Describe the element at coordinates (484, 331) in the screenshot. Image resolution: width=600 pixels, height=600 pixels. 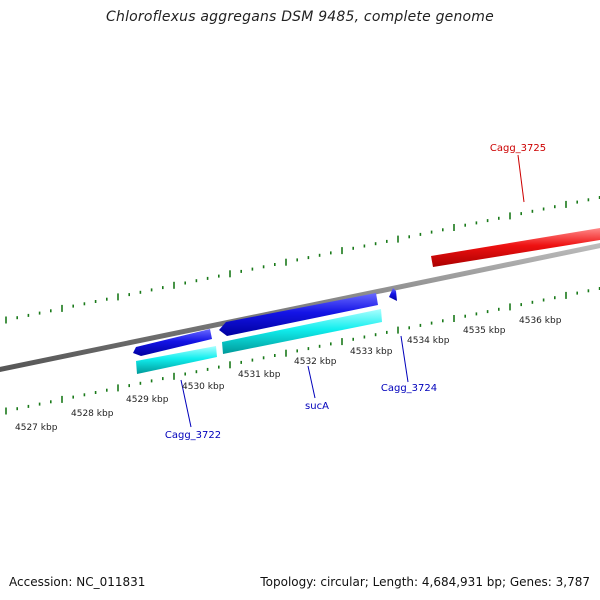
I see `scale-label-4535: 4535 kbp` at that location.